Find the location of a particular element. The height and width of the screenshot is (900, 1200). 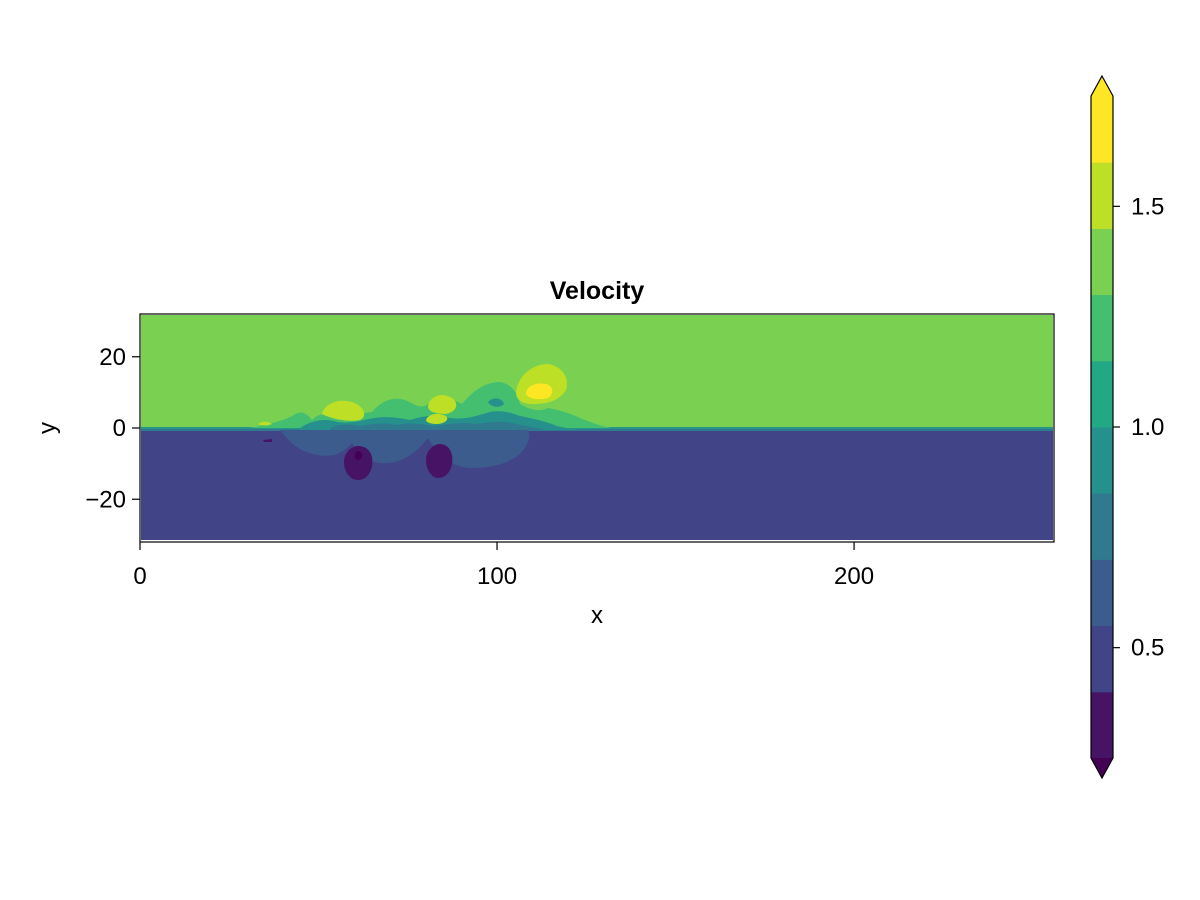

jet-core is located at coordinates (539, 391).